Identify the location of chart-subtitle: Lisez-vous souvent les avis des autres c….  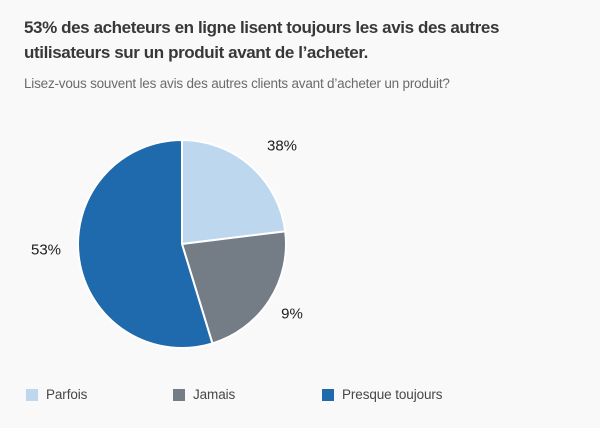
(237, 83).